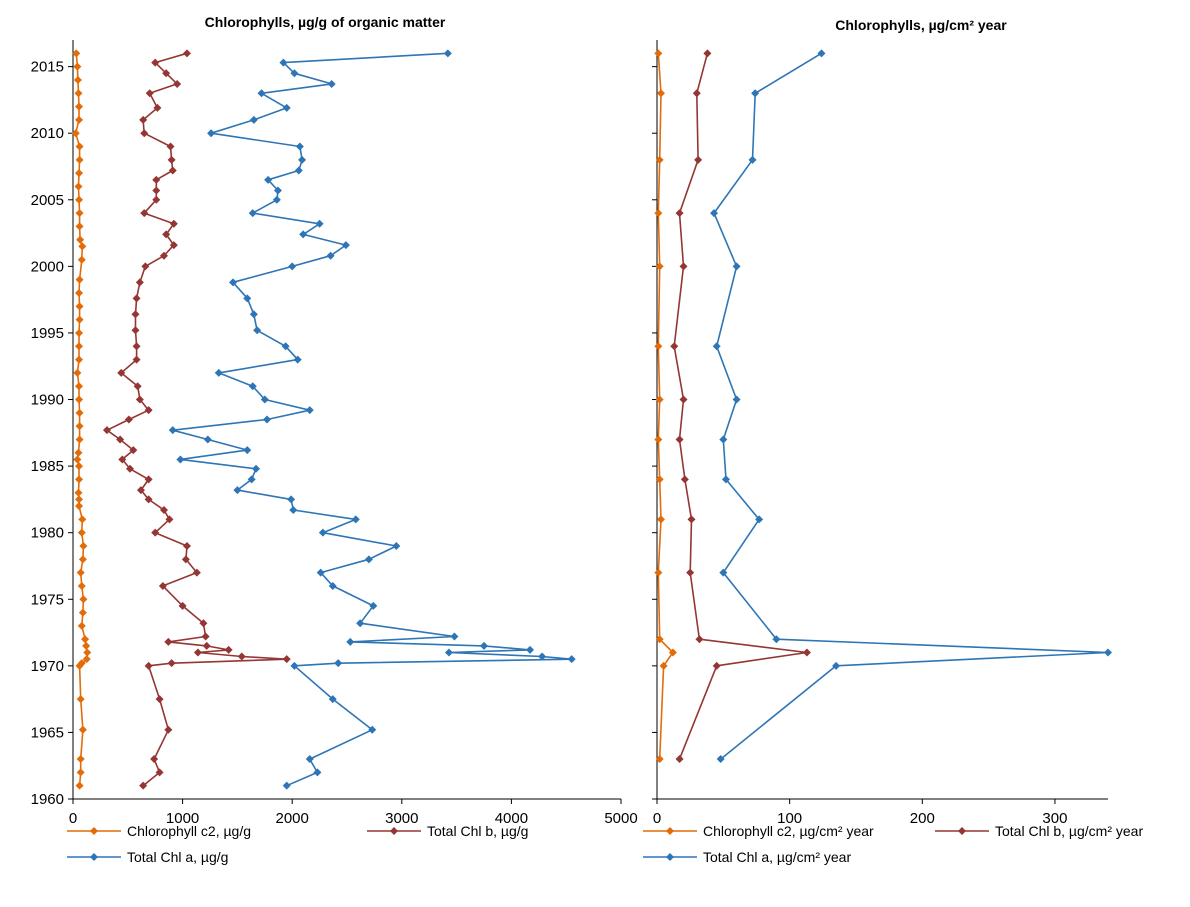 This screenshot has height=907, width=1190. I want to click on legend-entry: Total Chl b, µg/cm² year, so click(1039, 831).